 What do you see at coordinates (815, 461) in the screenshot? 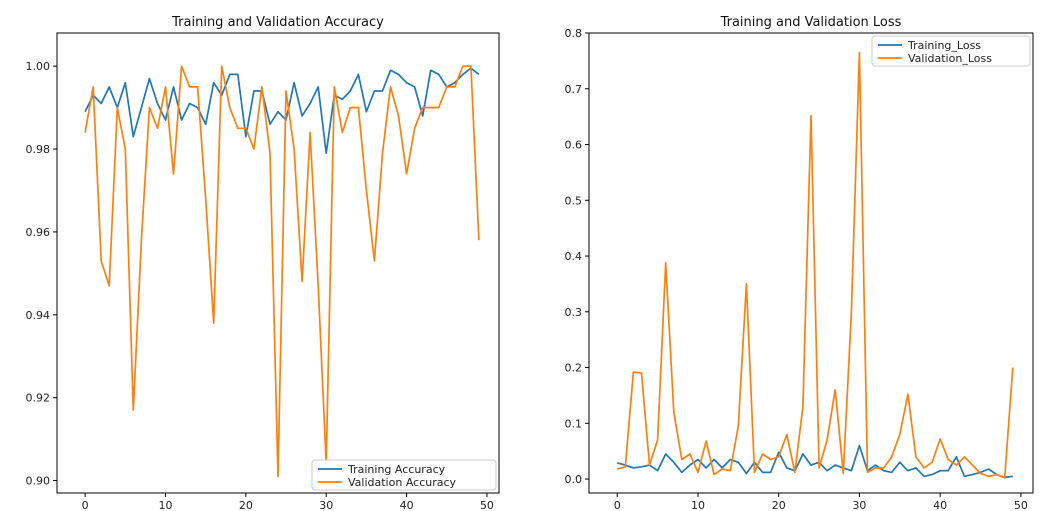
I see `loss-series-line-training-loss` at bounding box center [815, 461].